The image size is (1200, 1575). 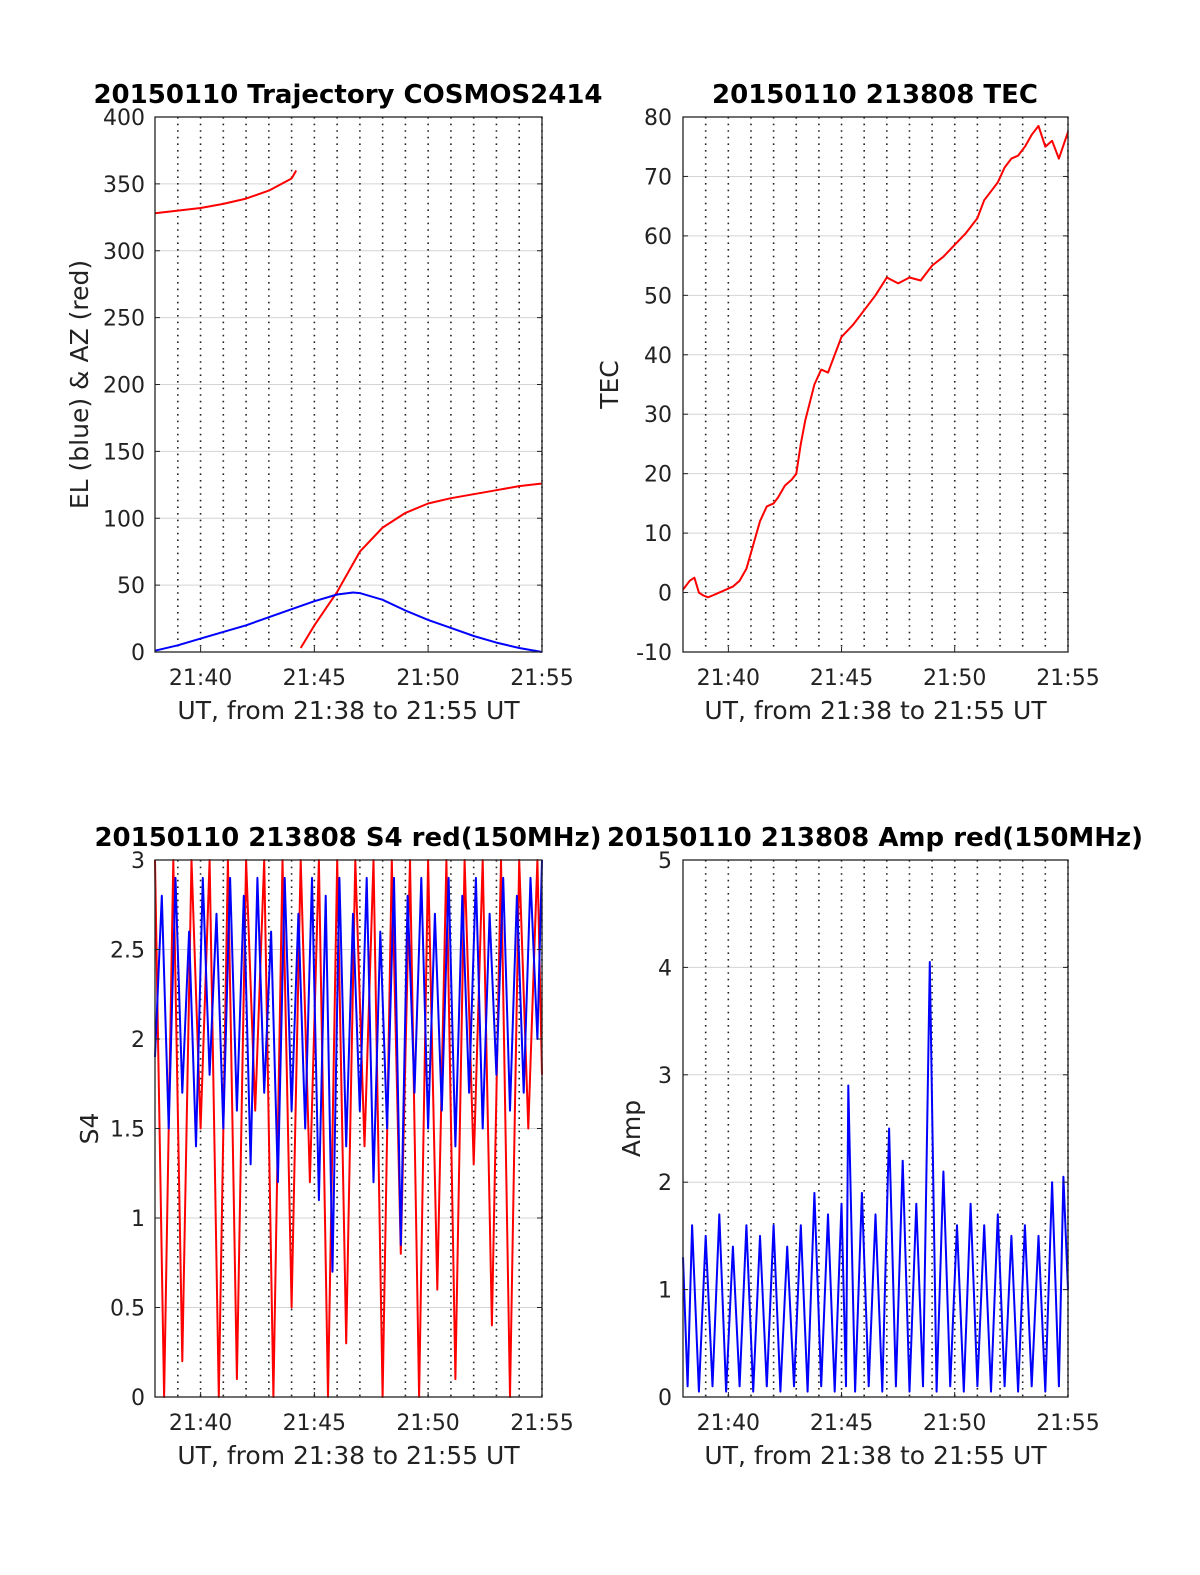 I want to click on s4-series-blue-line, so click(x=348, y=1066).